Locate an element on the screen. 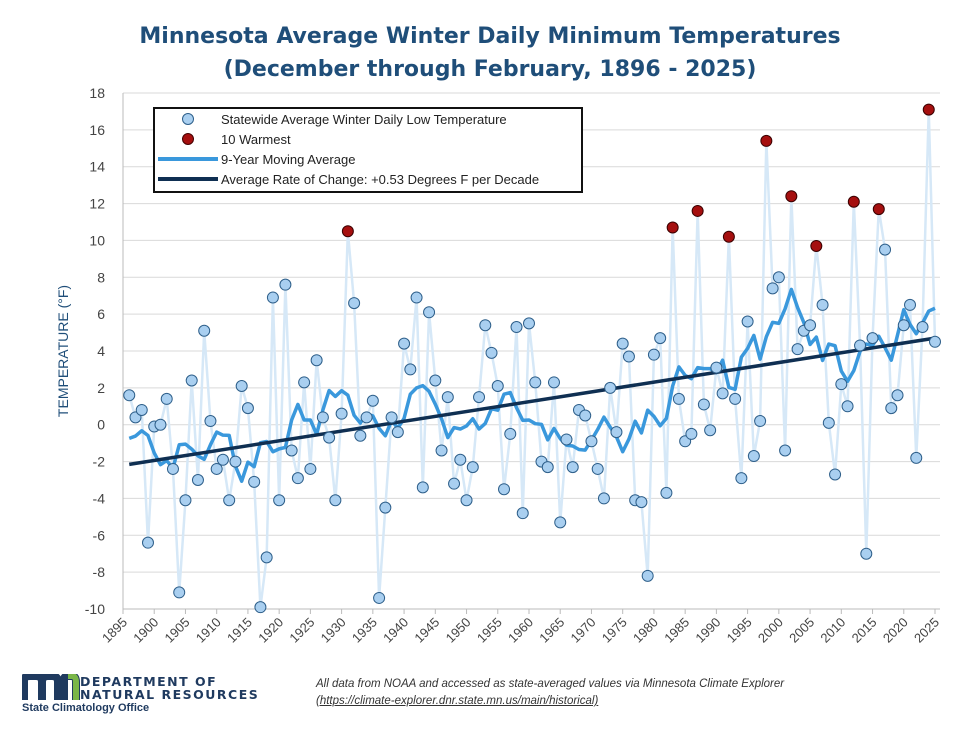 This screenshot has width=980, height=745. x-tick-label: 1965 is located at coordinates (551, 630).